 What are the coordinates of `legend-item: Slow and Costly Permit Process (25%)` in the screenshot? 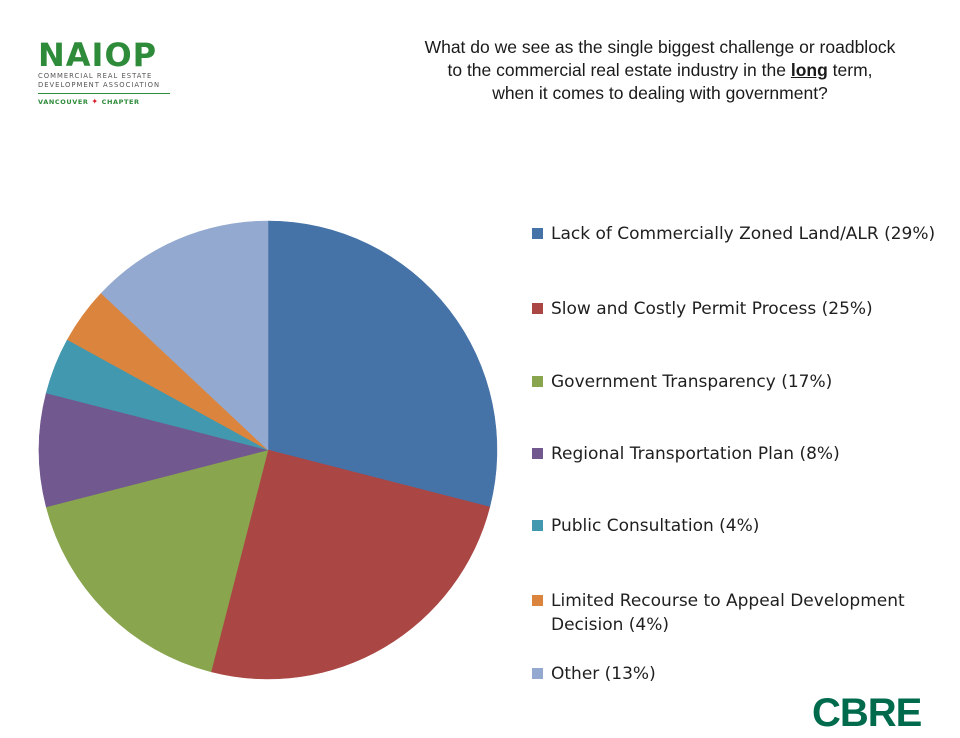 It's located at (742, 309).